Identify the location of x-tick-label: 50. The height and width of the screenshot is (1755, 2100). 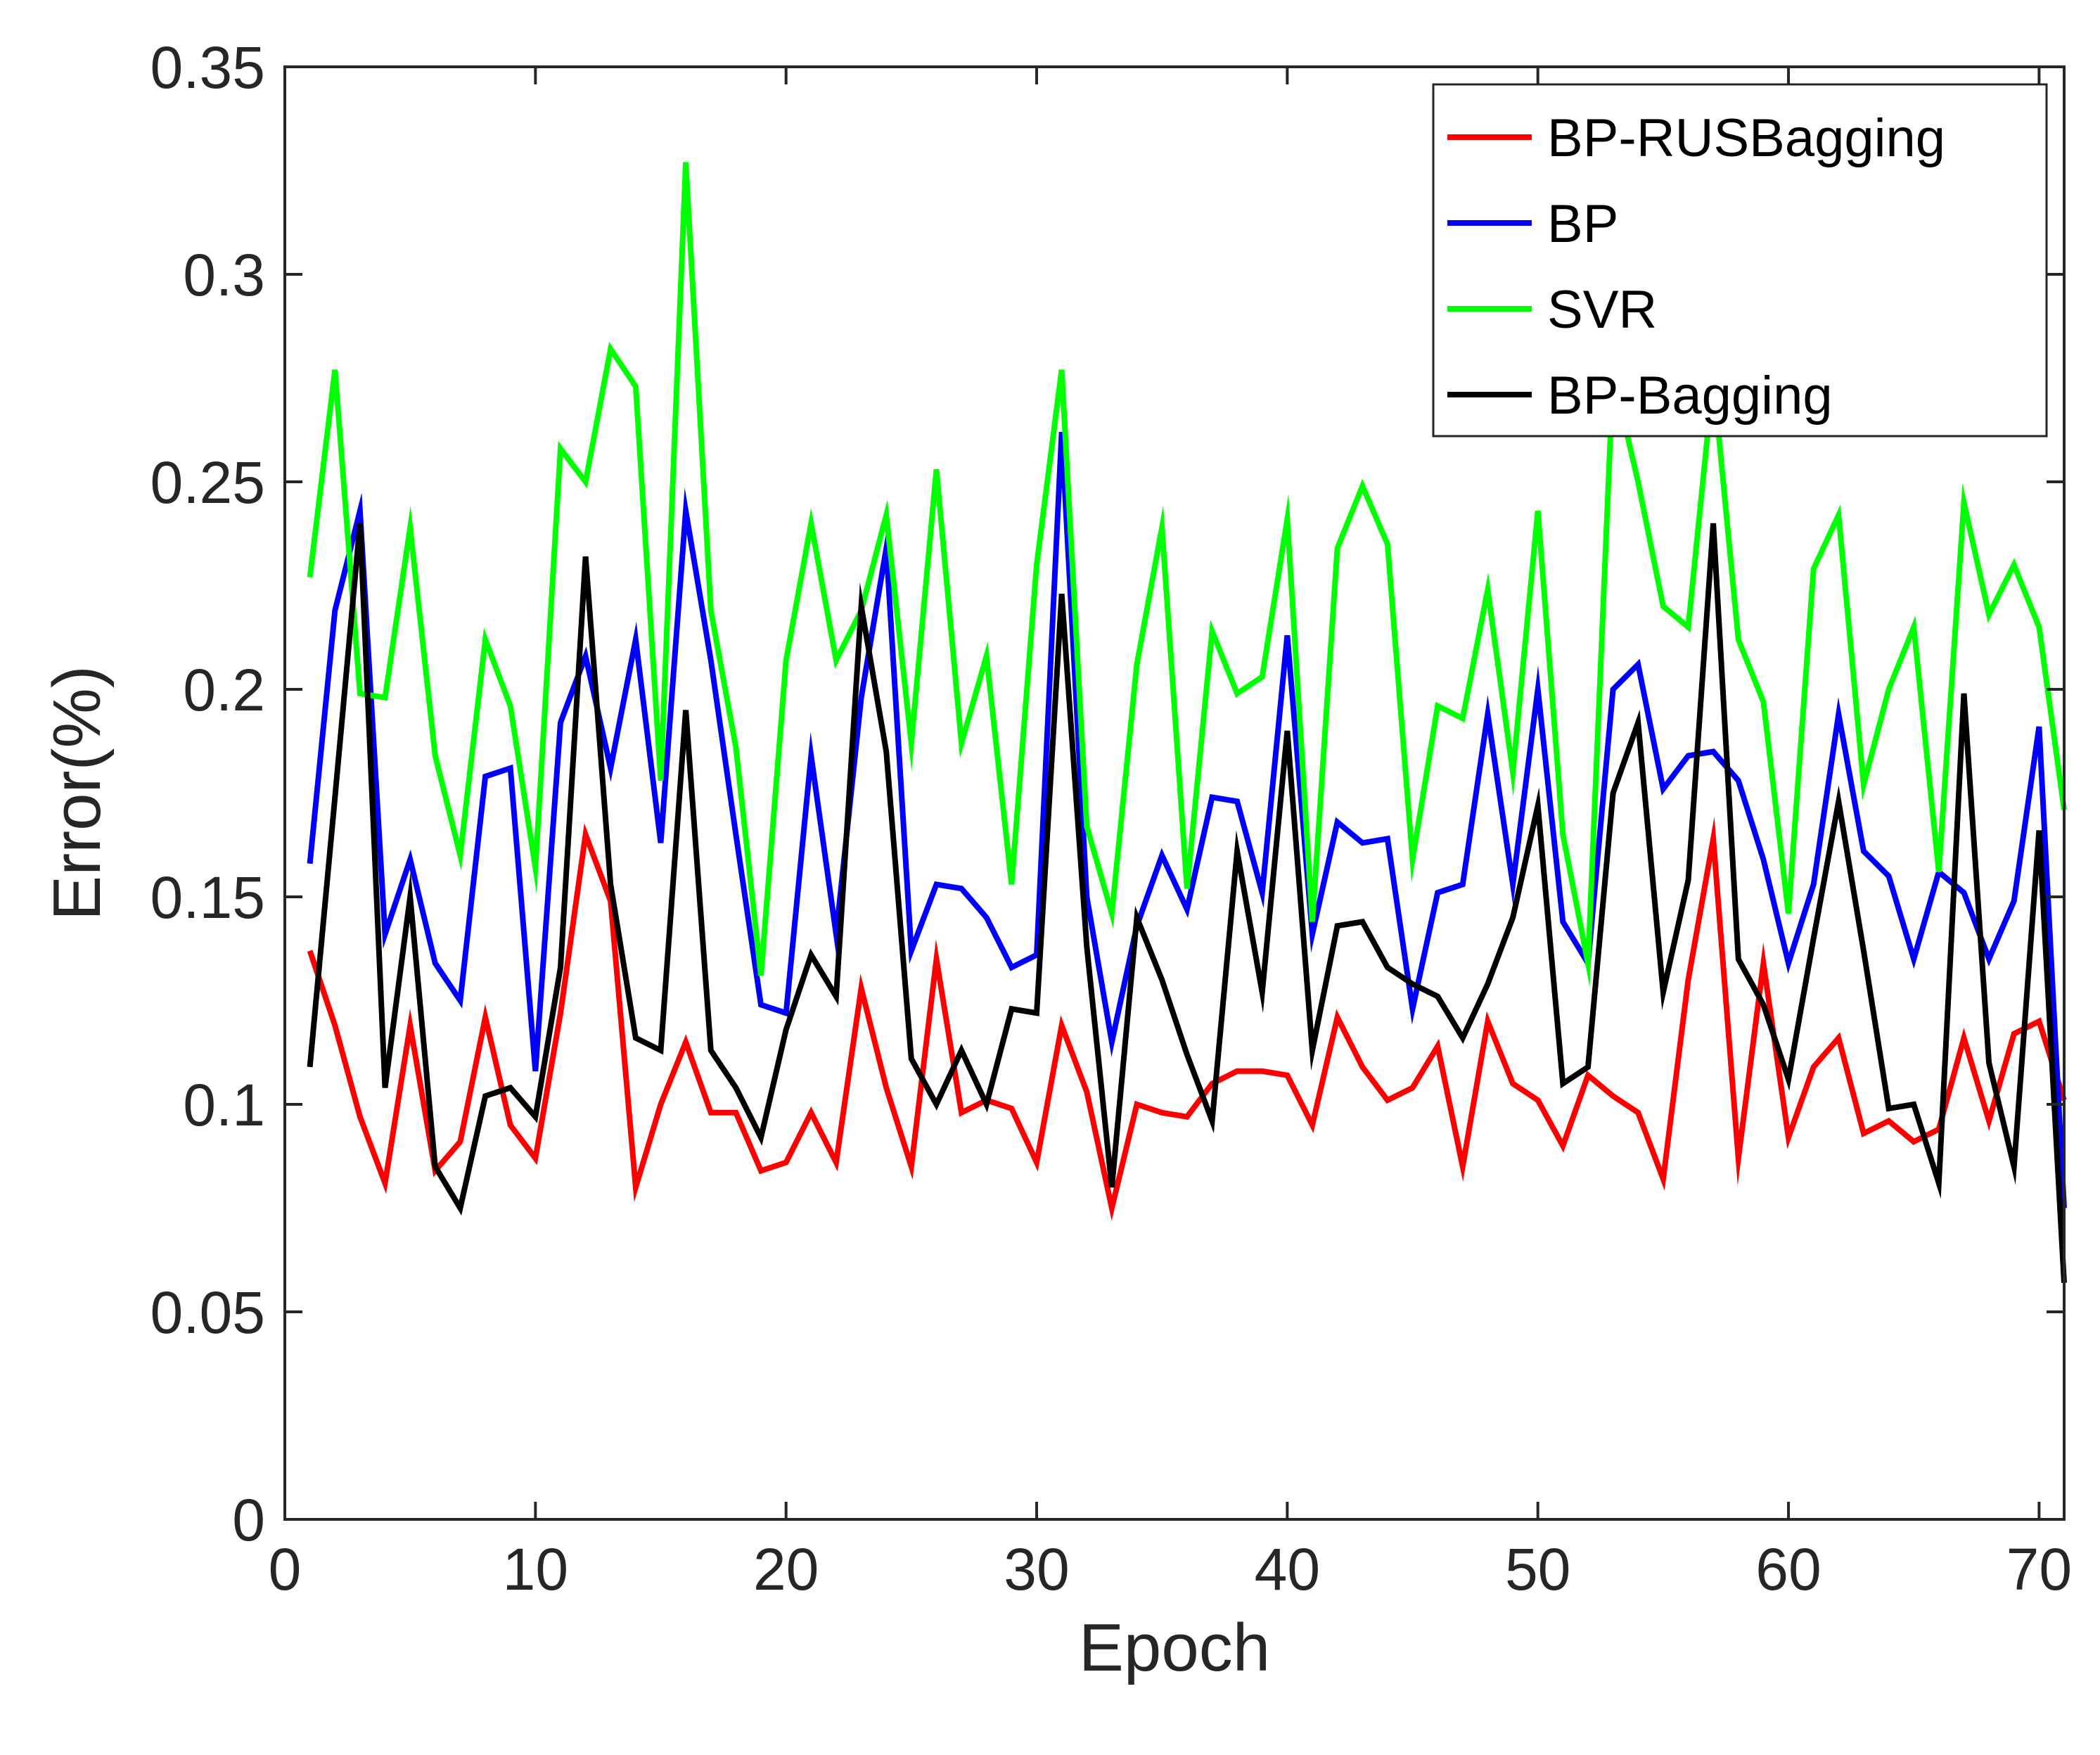
(1537, 1569).